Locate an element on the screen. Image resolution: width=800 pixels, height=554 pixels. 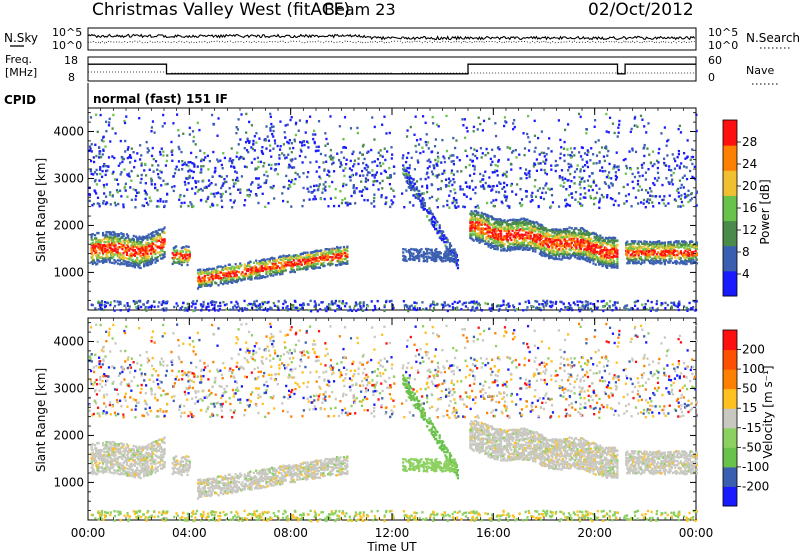
nave-tick-top: 60 is located at coordinates (715, 60).